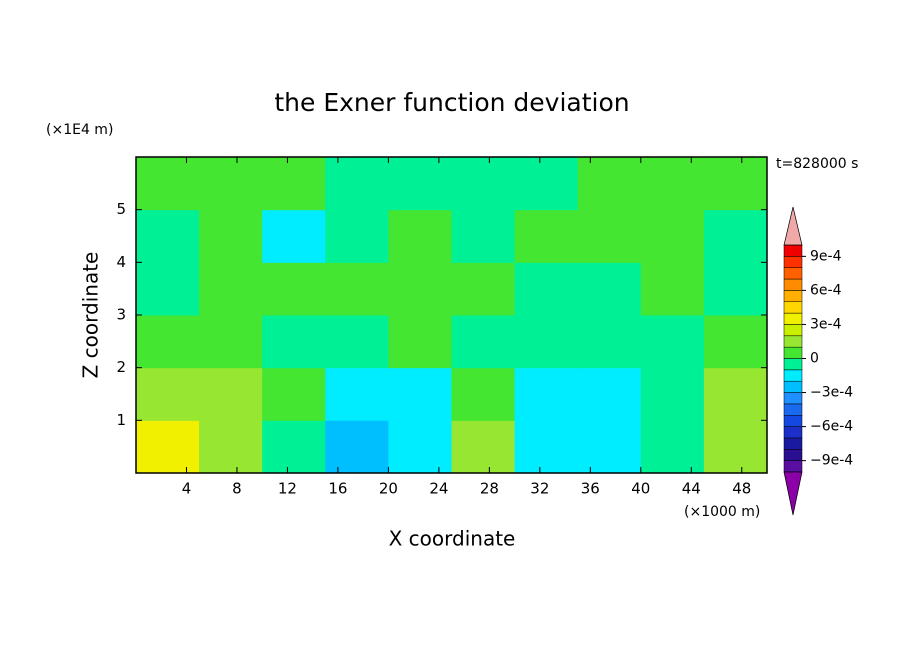  What do you see at coordinates (187, 489) in the screenshot?
I see `x-tick-label: 4` at bounding box center [187, 489].